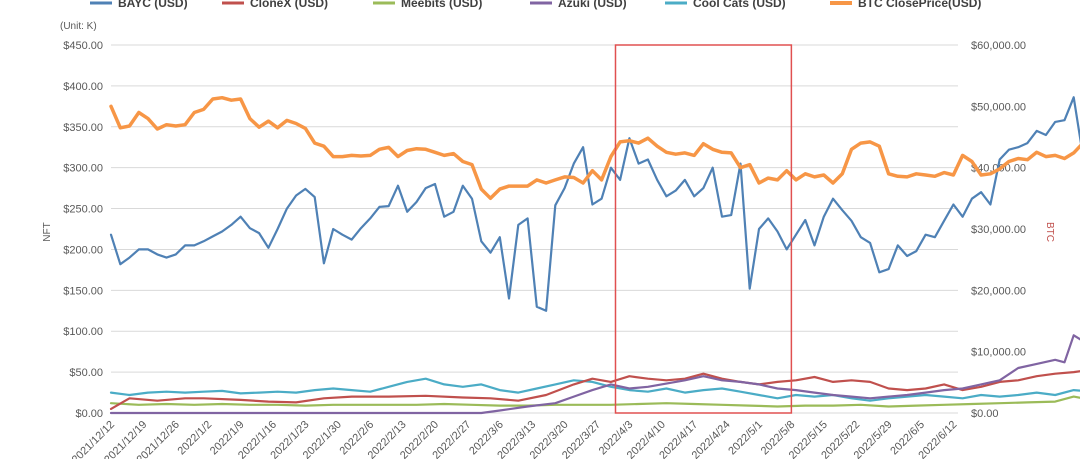 The height and width of the screenshot is (459, 1080). What do you see at coordinates (83, 128) in the screenshot?
I see `left-tick-label: $350.00` at bounding box center [83, 128].